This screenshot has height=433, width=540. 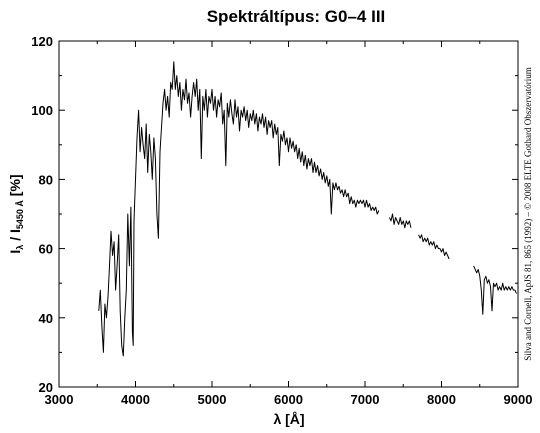 I want to click on x-tick-label: 4000, so click(x=135, y=399).